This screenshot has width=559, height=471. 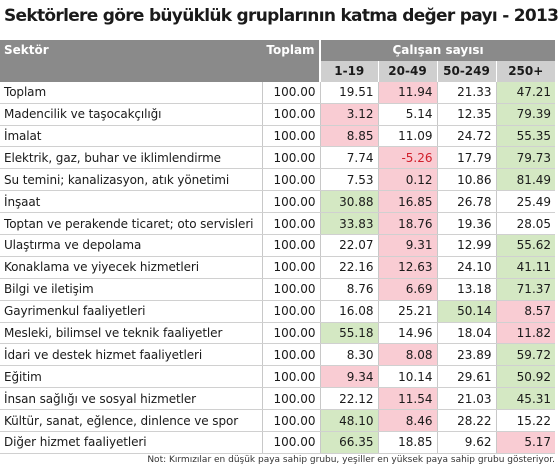 What do you see at coordinates (131, 311) in the screenshot?
I see `sector-name: Gayrimenkul faaliyetleri` at bounding box center [131, 311].